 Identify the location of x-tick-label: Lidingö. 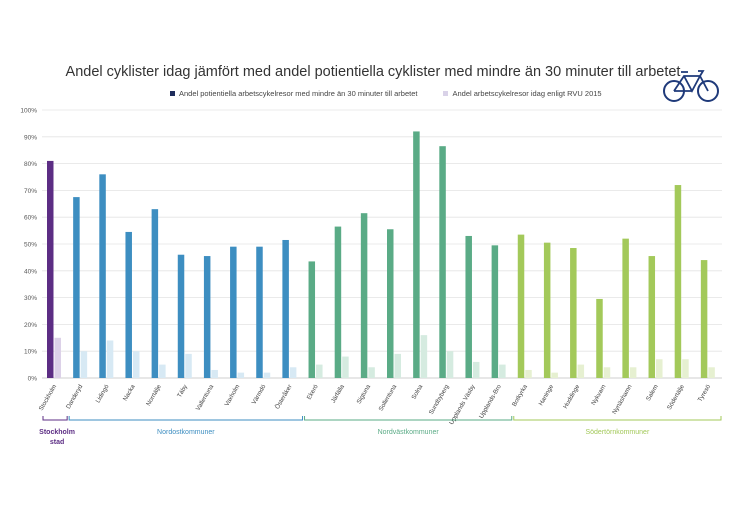
(102, 393).